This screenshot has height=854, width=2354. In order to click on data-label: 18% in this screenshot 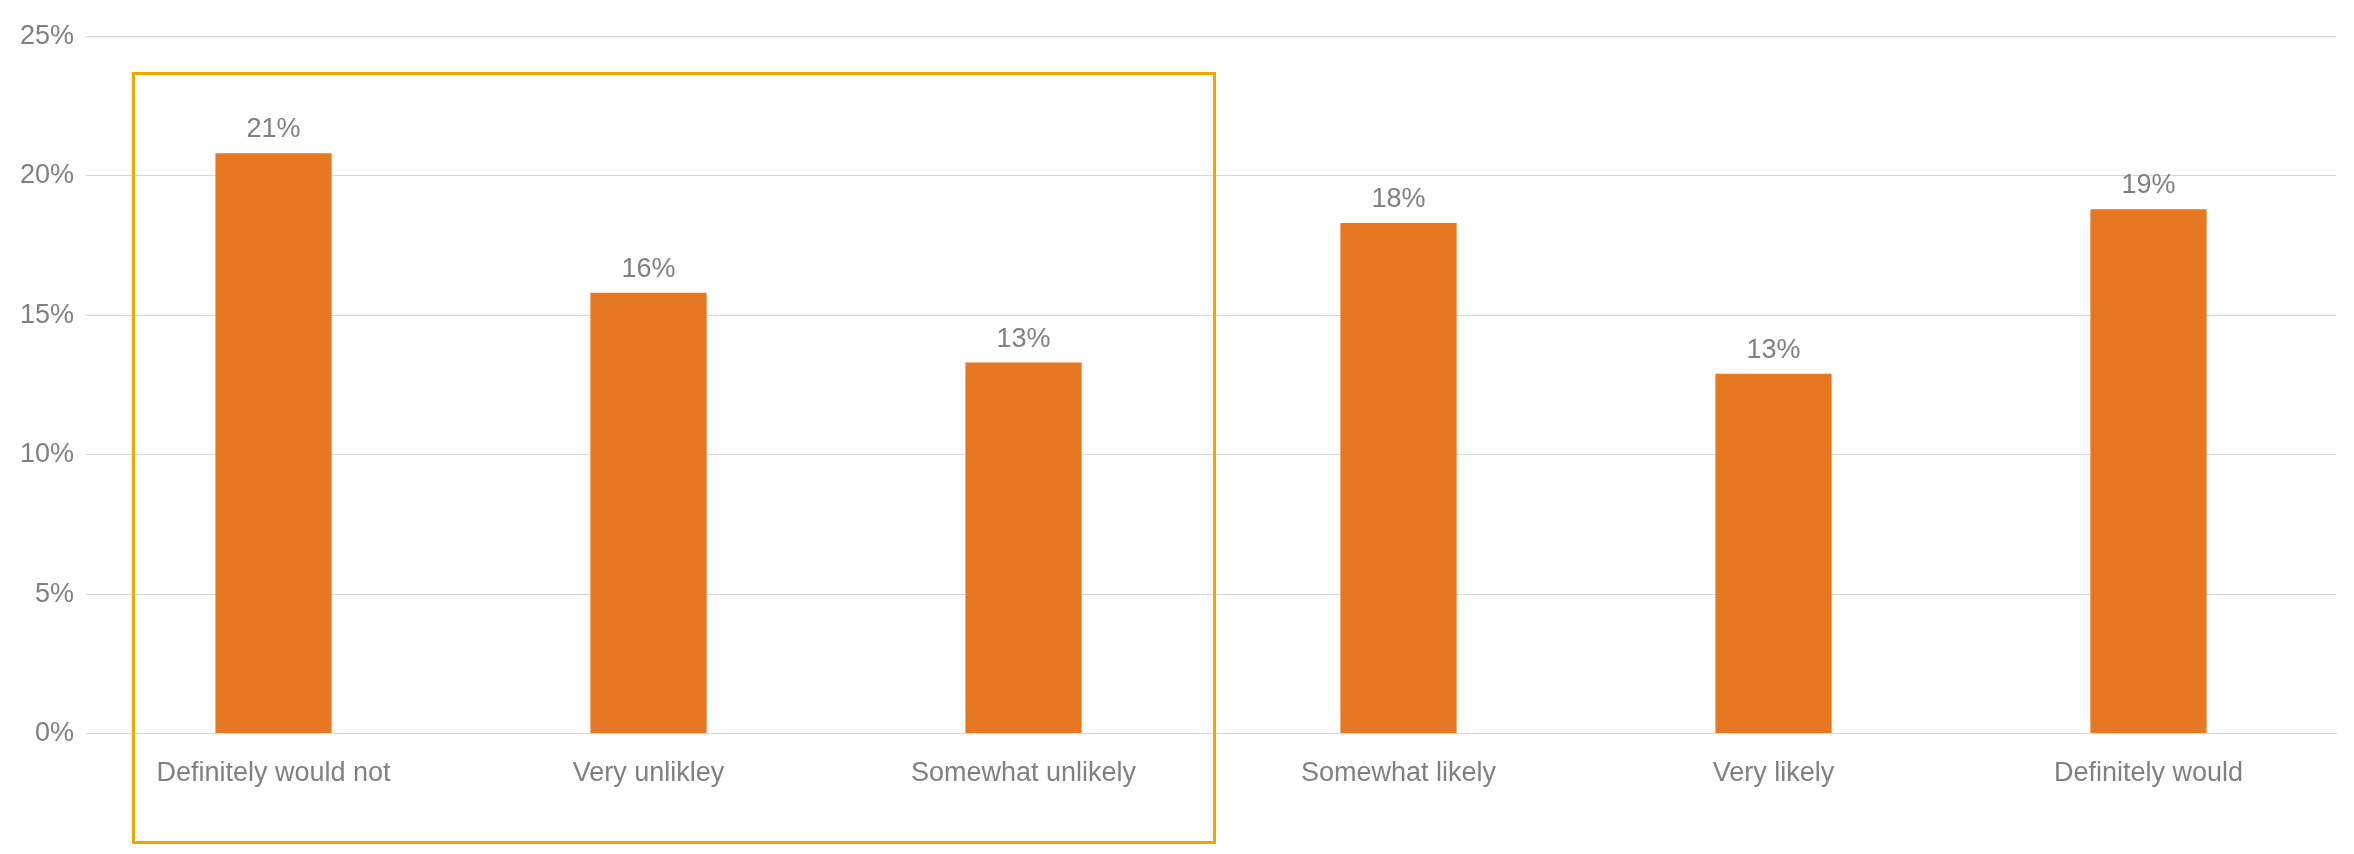, I will do `click(1398, 198)`.